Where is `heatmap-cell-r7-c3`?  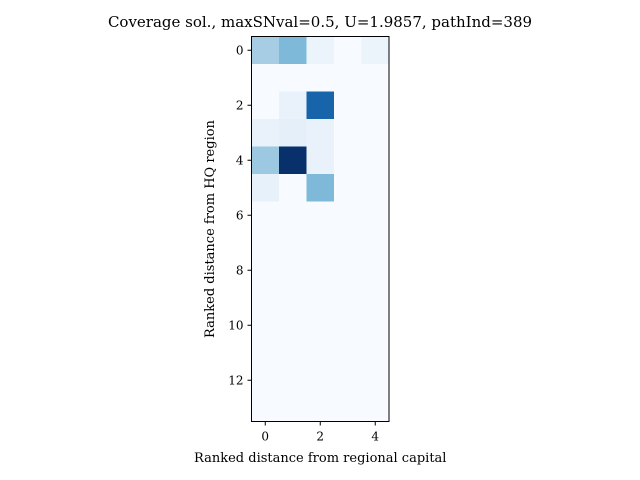 heatmap-cell-r7-c3 is located at coordinates (348, 243).